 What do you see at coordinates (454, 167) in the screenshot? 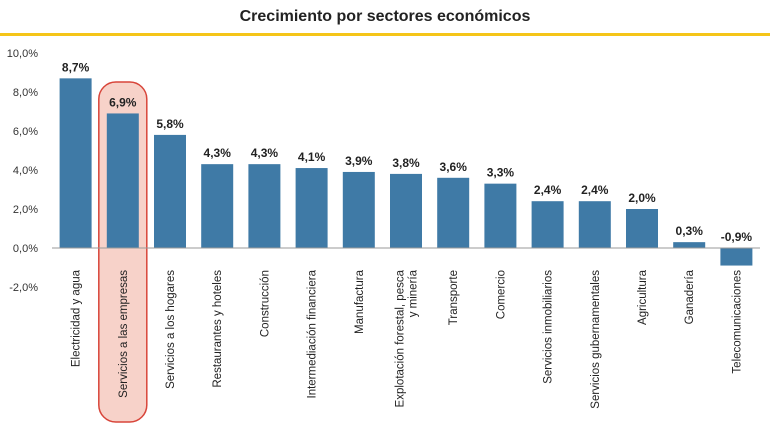
I see `value-label: 3,6%` at bounding box center [454, 167].